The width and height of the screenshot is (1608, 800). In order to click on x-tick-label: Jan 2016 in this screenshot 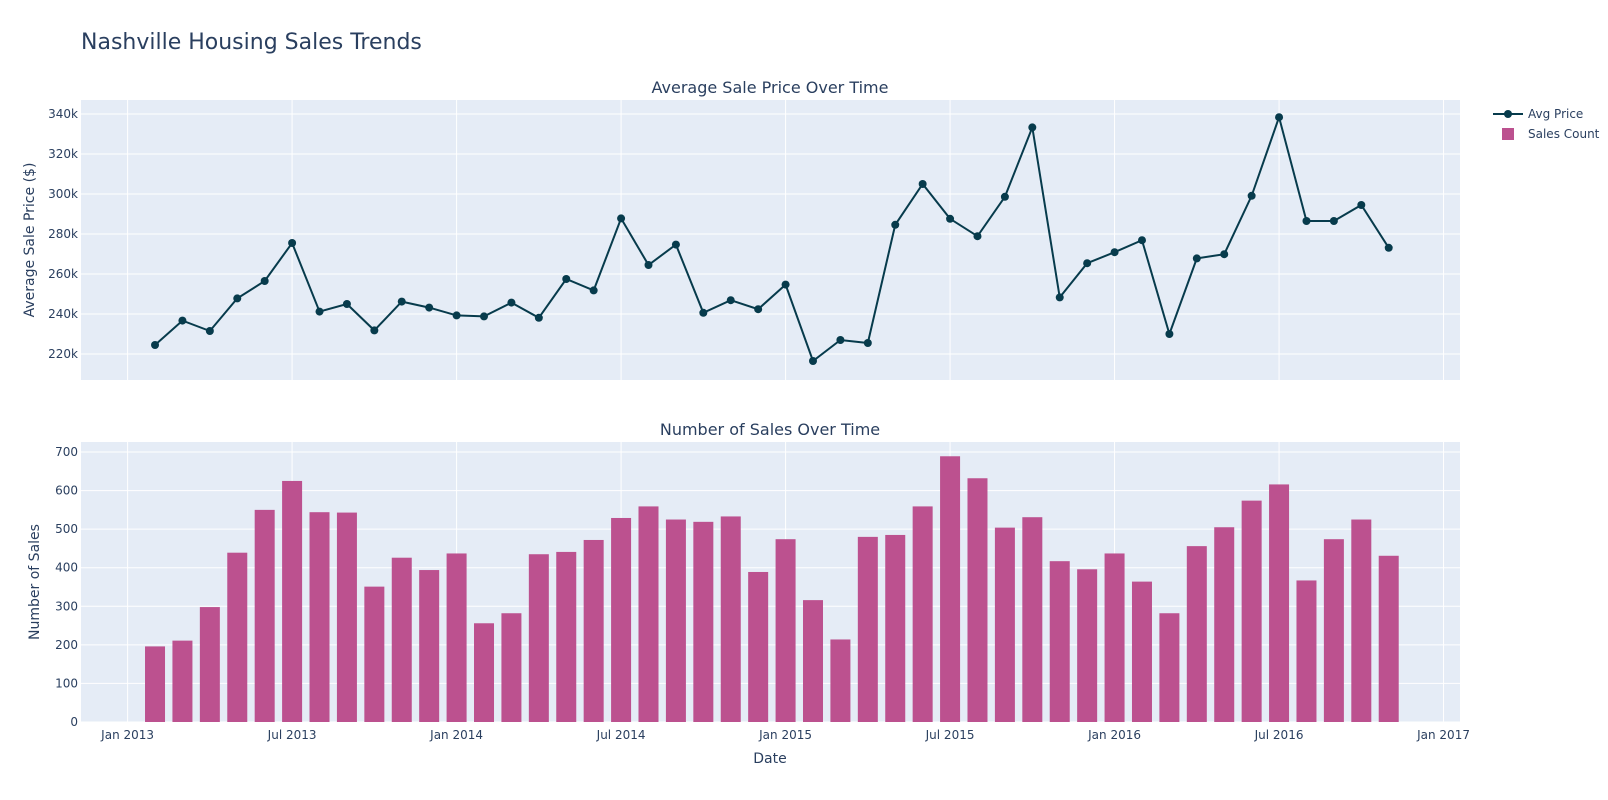, I will do `click(1114, 735)`.